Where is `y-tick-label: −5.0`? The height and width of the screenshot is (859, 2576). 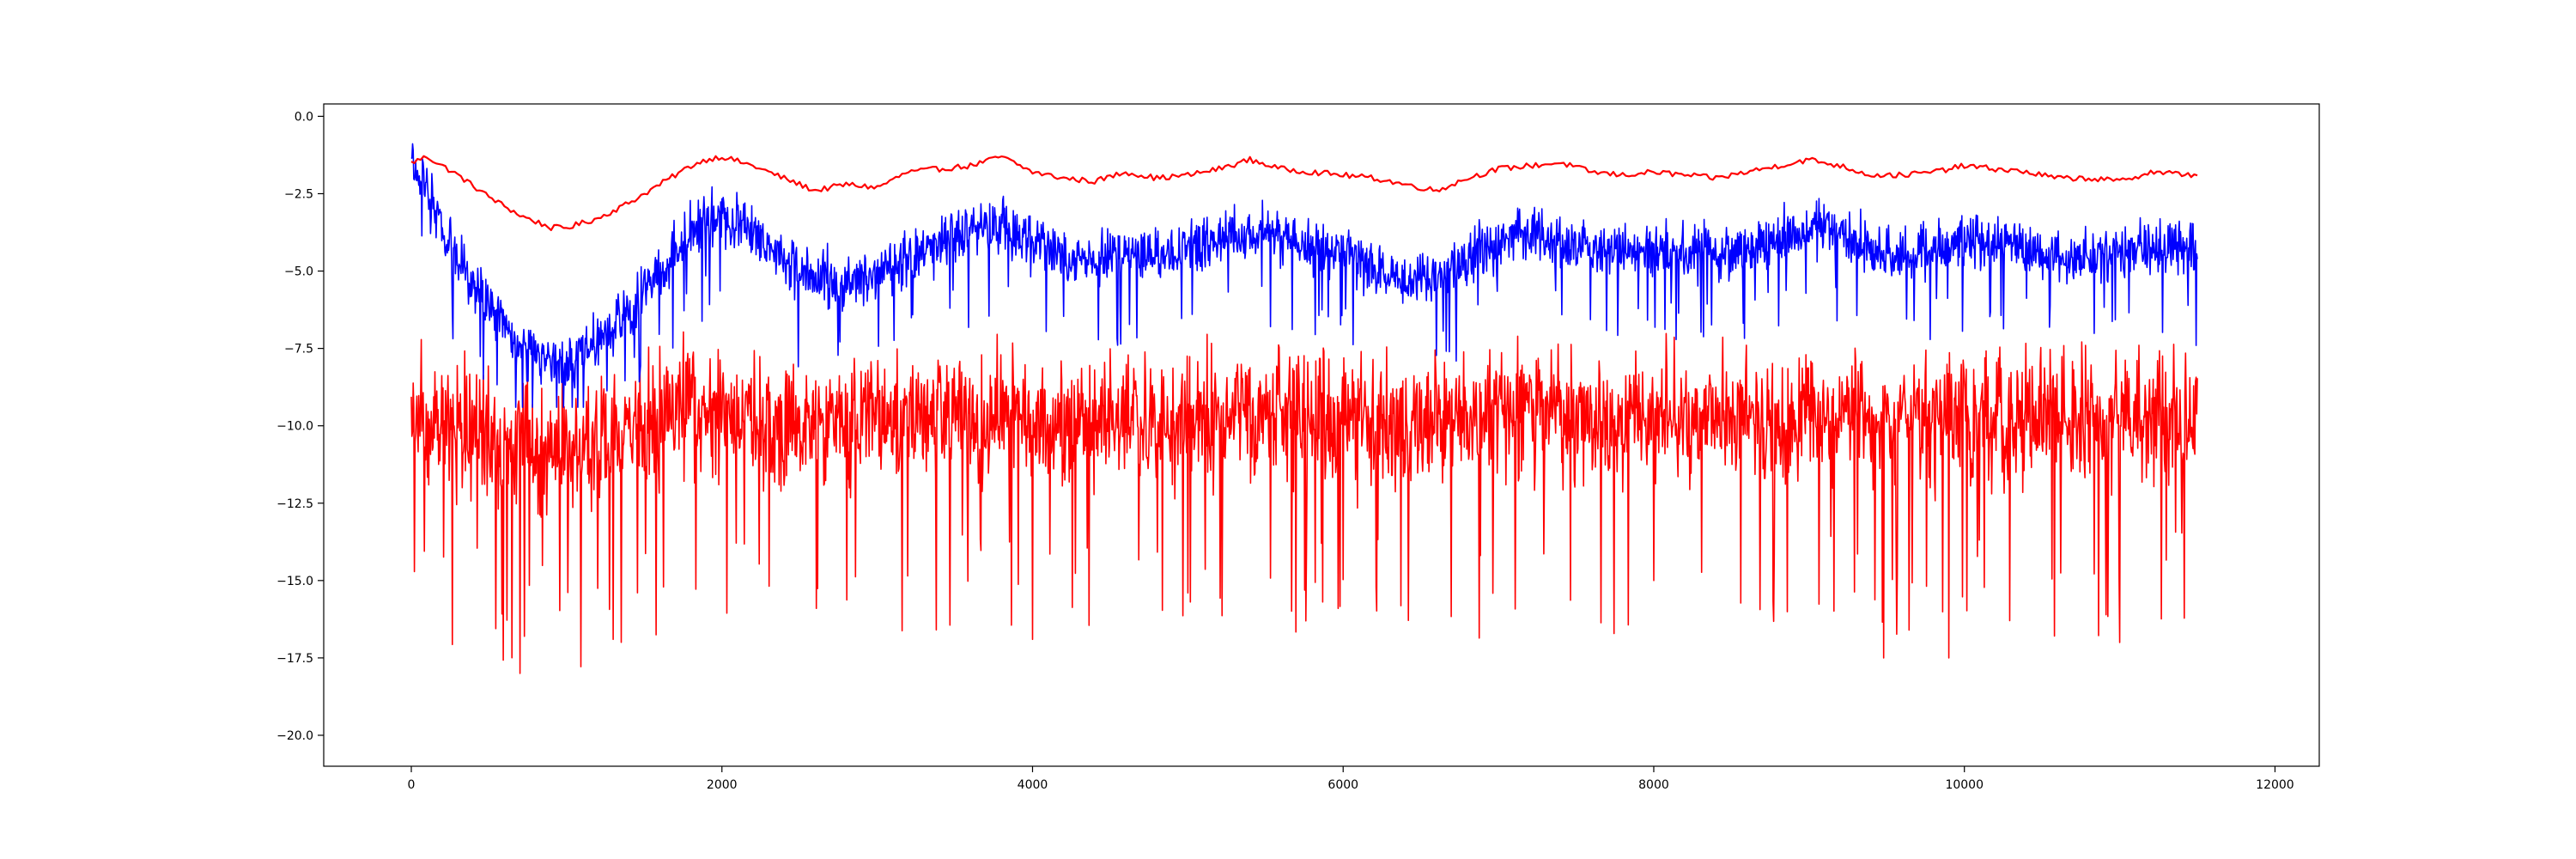 y-tick-label: −5.0 is located at coordinates (298, 272).